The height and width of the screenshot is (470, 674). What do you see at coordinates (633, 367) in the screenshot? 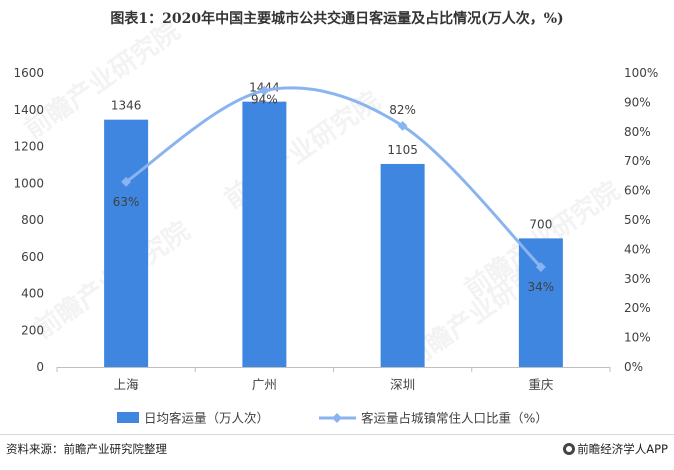
I see `y-right-tick-label: 0%` at bounding box center [633, 367].